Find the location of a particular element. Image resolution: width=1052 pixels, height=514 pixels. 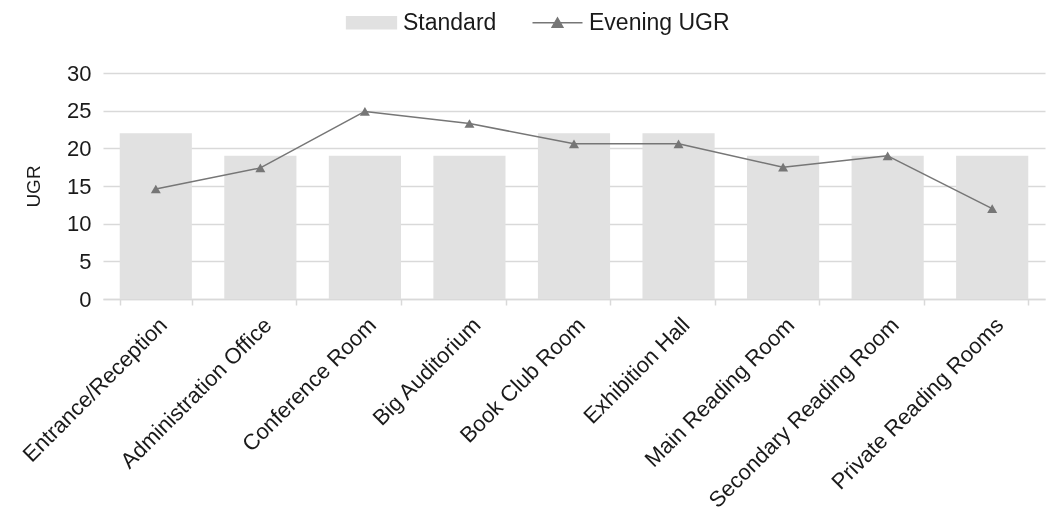

y-tick-label: 5 is located at coordinates (85, 261).